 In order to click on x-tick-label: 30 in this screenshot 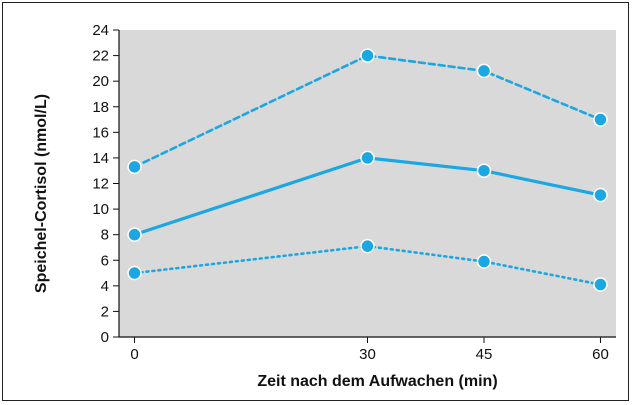, I will do `click(367, 354)`.